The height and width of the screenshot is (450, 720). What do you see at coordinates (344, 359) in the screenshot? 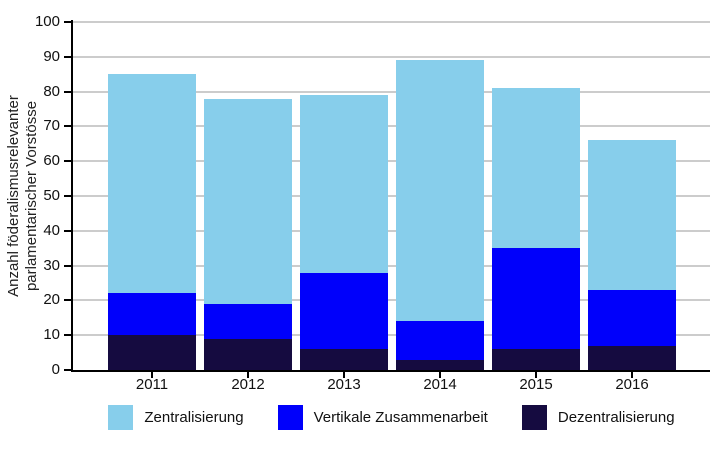
I see `bar-2013-dezentralisierung` at bounding box center [344, 359].